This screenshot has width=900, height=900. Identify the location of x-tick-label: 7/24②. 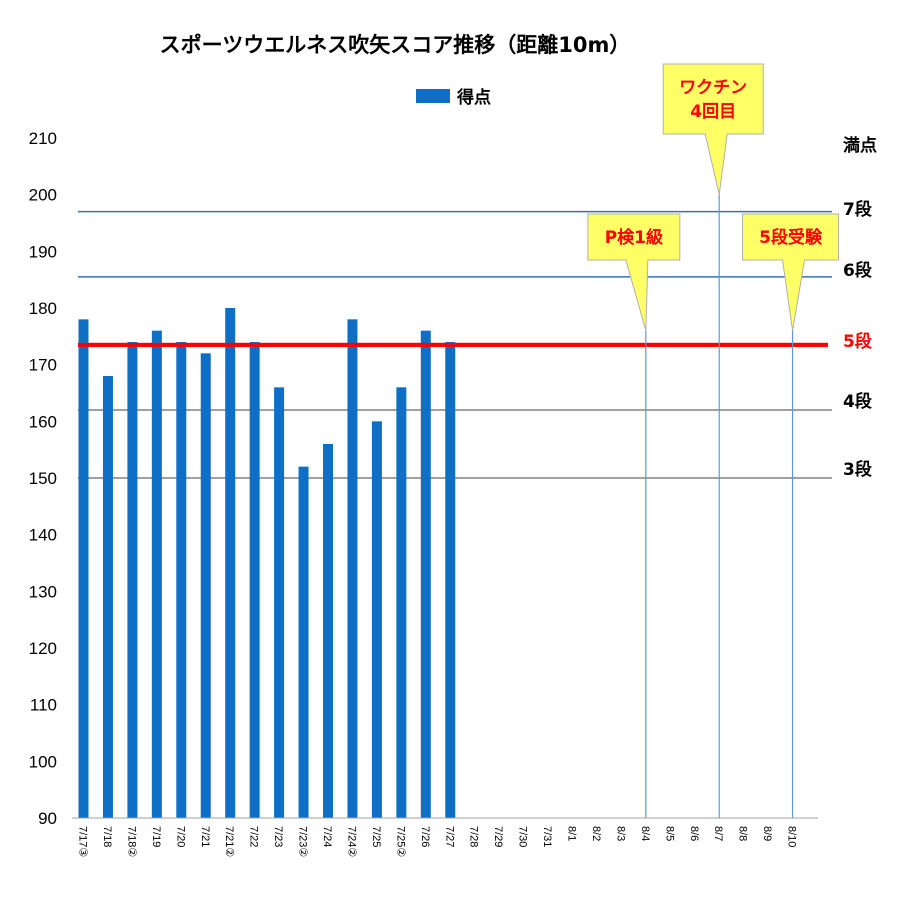
(351, 841).